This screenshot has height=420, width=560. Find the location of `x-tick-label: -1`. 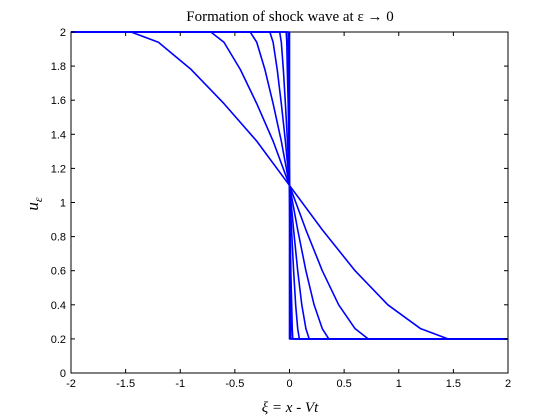

x-tick-label: -1 is located at coordinates (180, 384).